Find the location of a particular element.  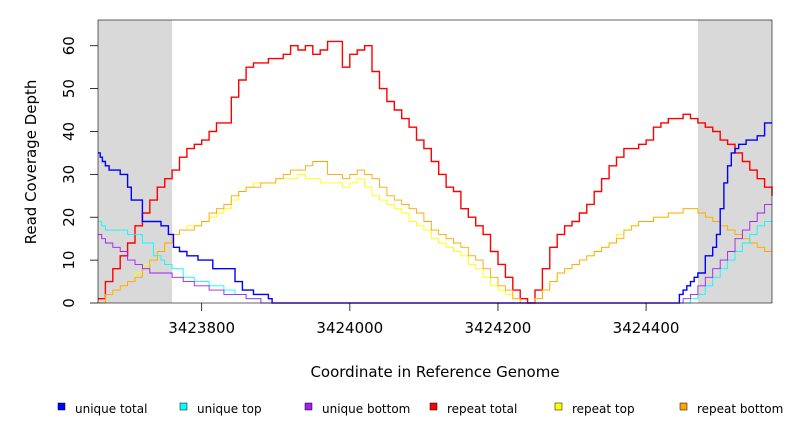

x-axis-label: Coordinate in Reference Genome is located at coordinates (434, 372).